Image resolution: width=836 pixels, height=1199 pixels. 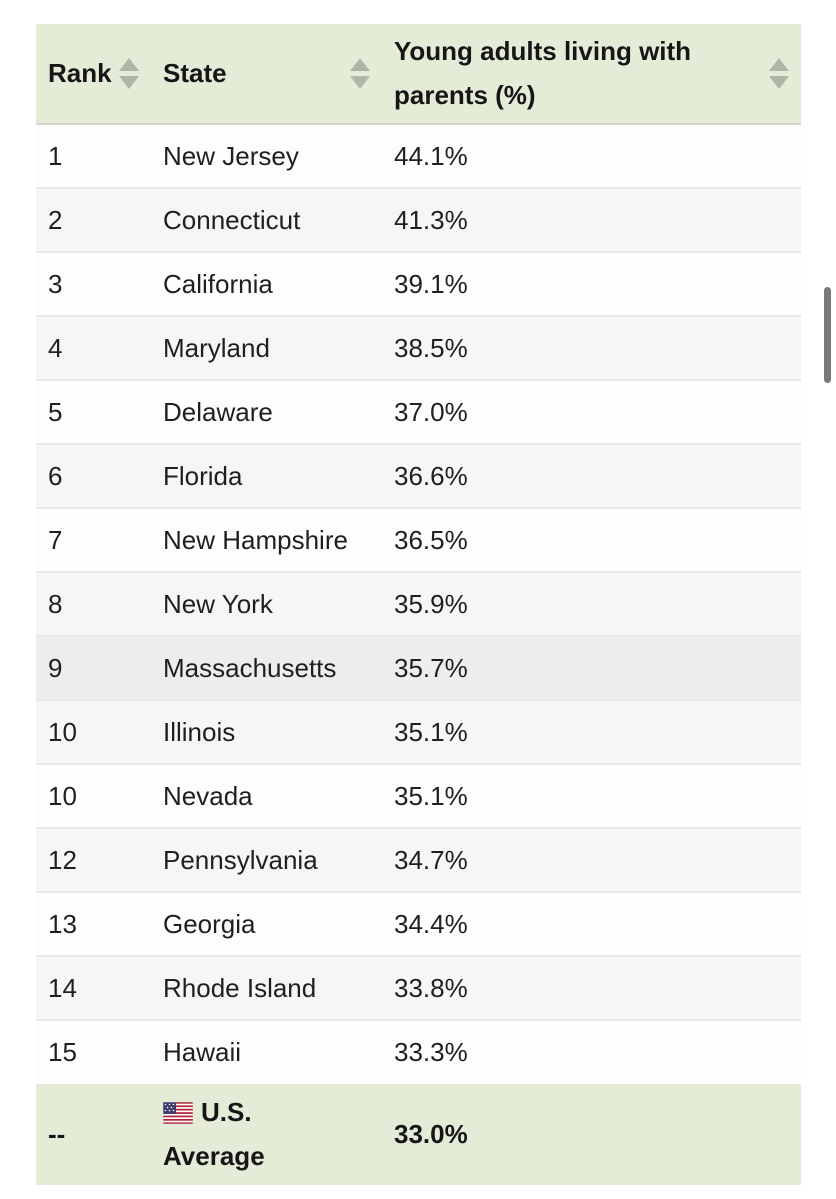 What do you see at coordinates (93, 284) in the screenshot?
I see `rank-cell: 3` at bounding box center [93, 284].